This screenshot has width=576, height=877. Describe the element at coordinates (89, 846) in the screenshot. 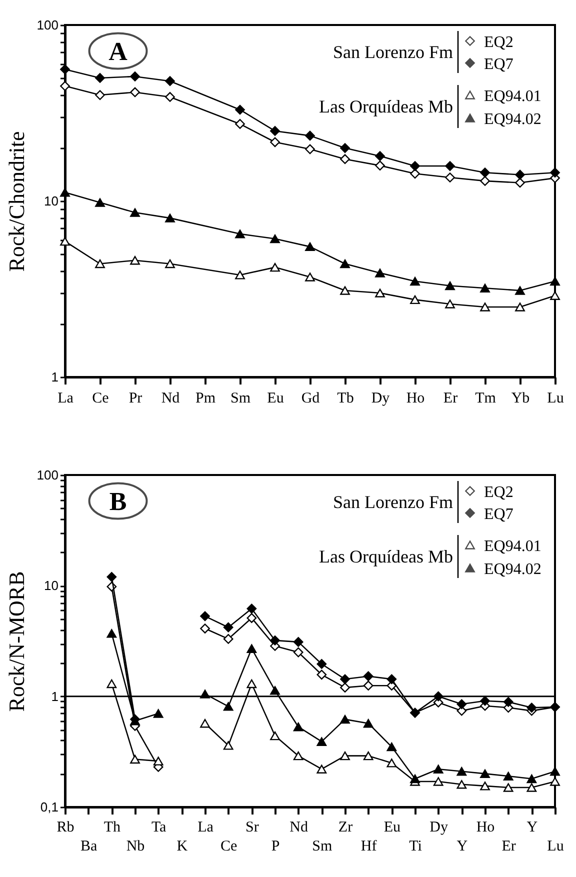

I see `x-tick-label: Ba` at that location.